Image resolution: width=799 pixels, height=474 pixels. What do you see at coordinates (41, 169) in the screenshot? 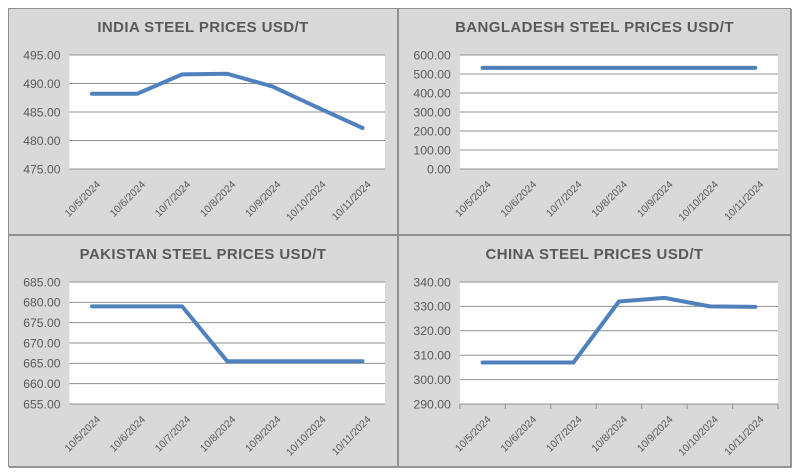
I see `y-axis-label: 475.00` at bounding box center [41, 169].